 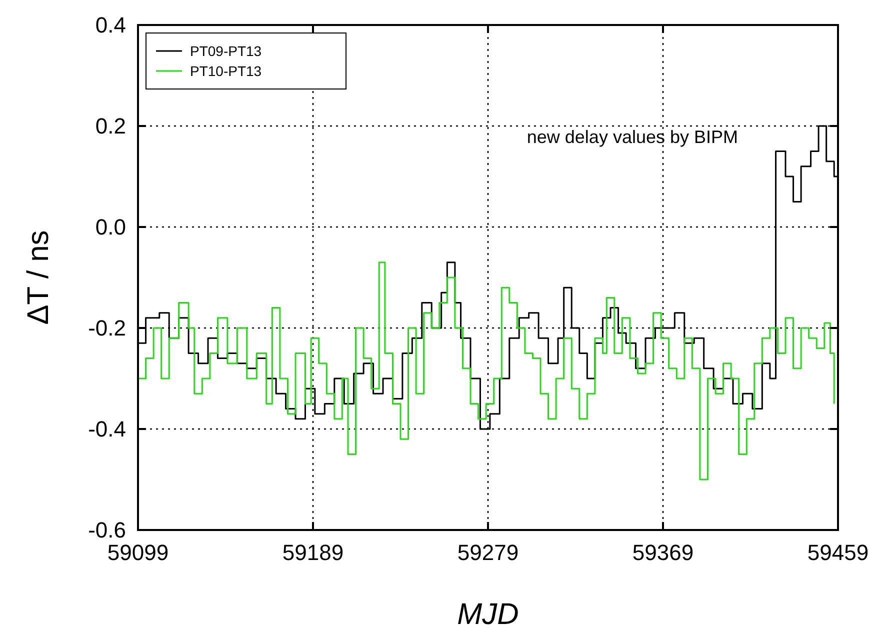 I want to click on y-tick-label: 0.0, so click(x=110, y=227).